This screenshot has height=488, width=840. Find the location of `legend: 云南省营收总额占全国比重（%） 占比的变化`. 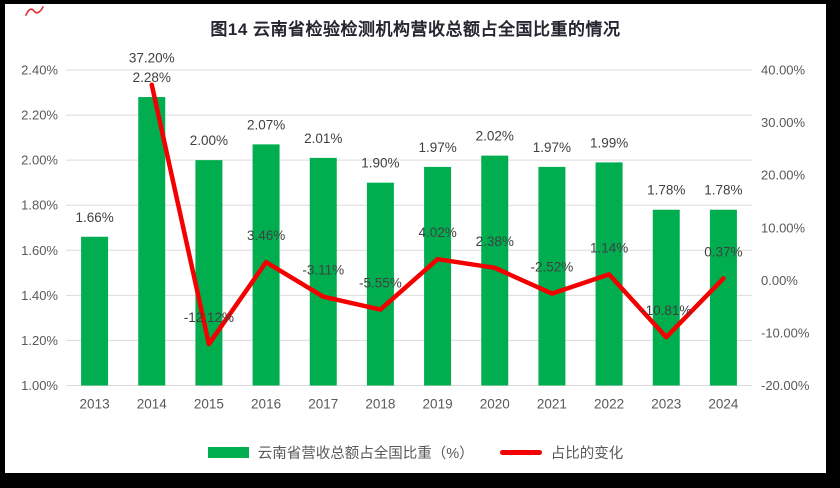

legend: 云南省营收总额占全国比重（%） 占比的变化 is located at coordinates (415, 452).